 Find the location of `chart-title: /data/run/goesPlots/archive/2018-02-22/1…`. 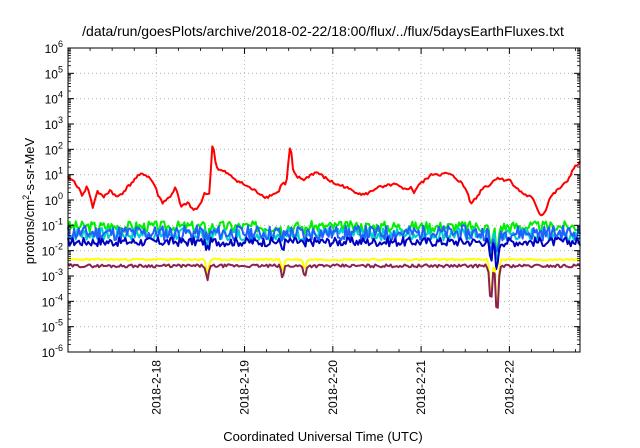

chart-title: /data/run/goesPlots/archive/2018-02-22/1… is located at coordinates (323, 31).